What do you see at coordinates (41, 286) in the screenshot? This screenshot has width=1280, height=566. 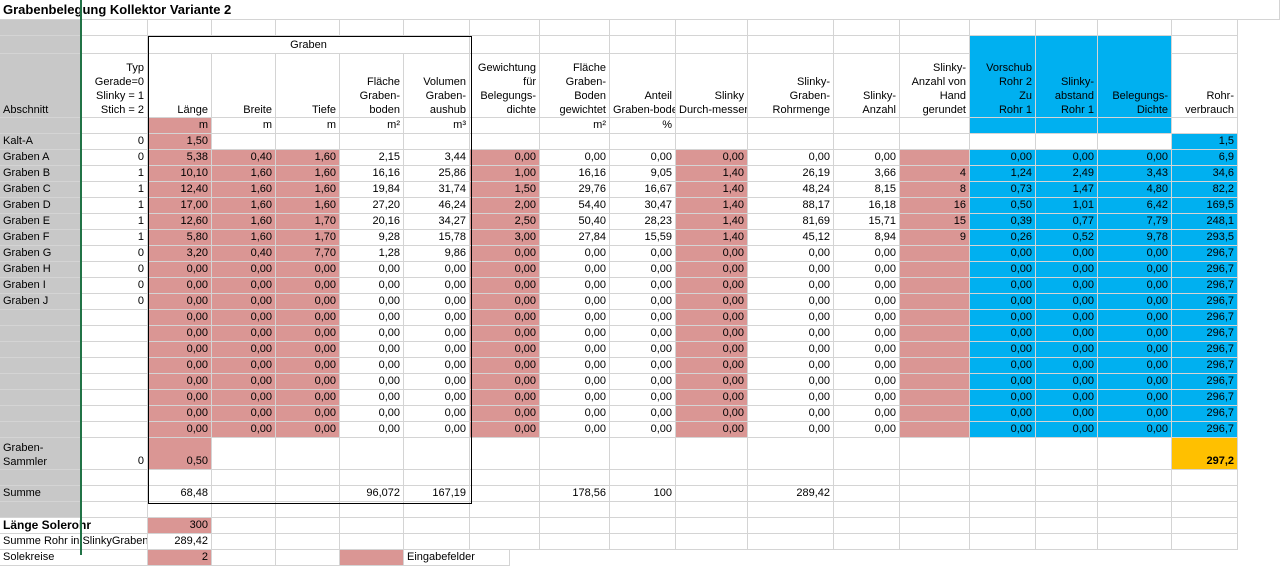 I see `row-label: Graben I` at bounding box center [41, 286].